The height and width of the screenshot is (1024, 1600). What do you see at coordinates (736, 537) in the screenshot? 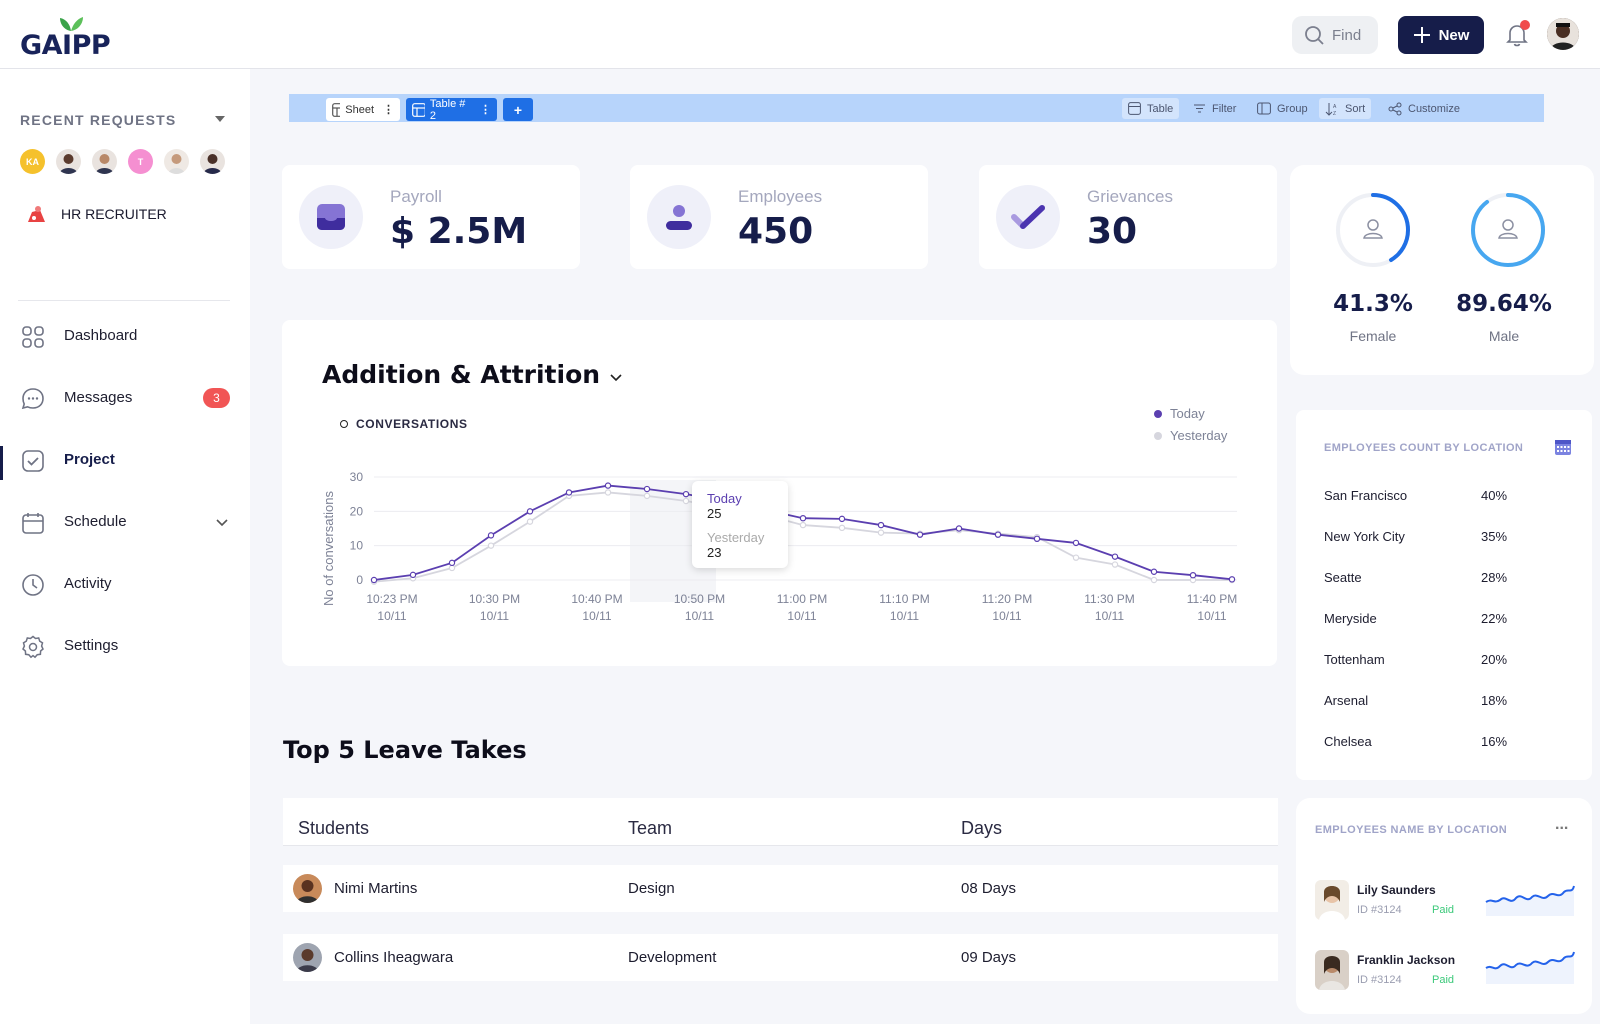
I see `tooltip-yesterday-label: Yesterday` at bounding box center [736, 537].